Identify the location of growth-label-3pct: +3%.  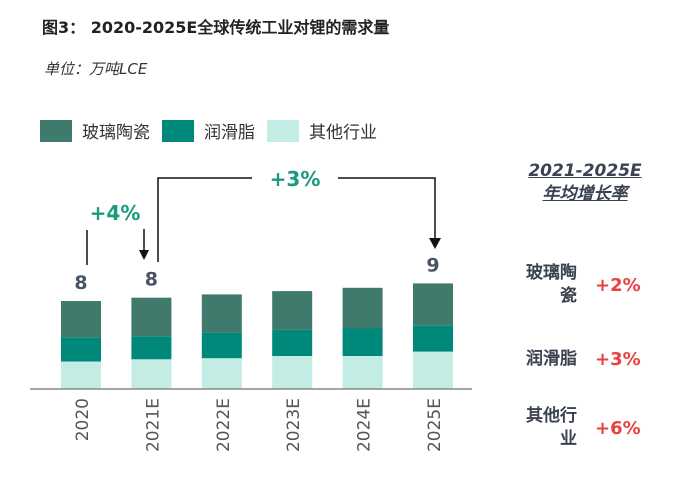
(295, 179).